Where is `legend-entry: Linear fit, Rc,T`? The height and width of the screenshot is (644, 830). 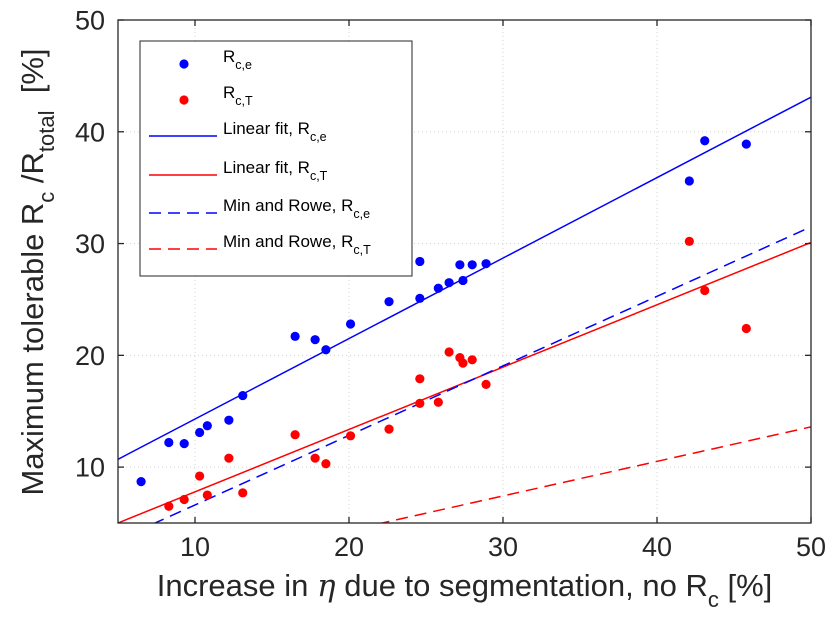 legend-entry: Linear fit, Rc,T is located at coordinates (238, 170).